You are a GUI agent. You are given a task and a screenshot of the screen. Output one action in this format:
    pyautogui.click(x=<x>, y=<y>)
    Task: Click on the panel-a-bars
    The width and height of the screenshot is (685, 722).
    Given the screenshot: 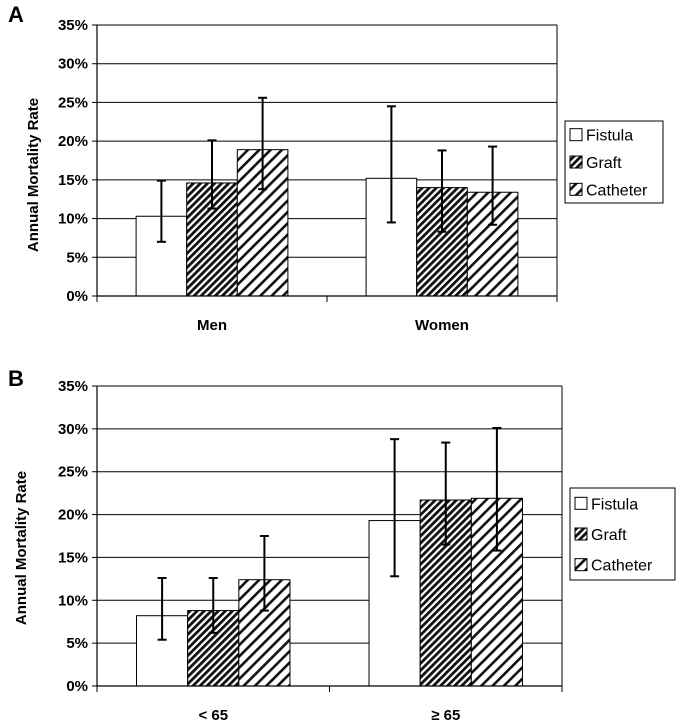 What is the action you would take?
    pyautogui.click(x=327, y=223)
    